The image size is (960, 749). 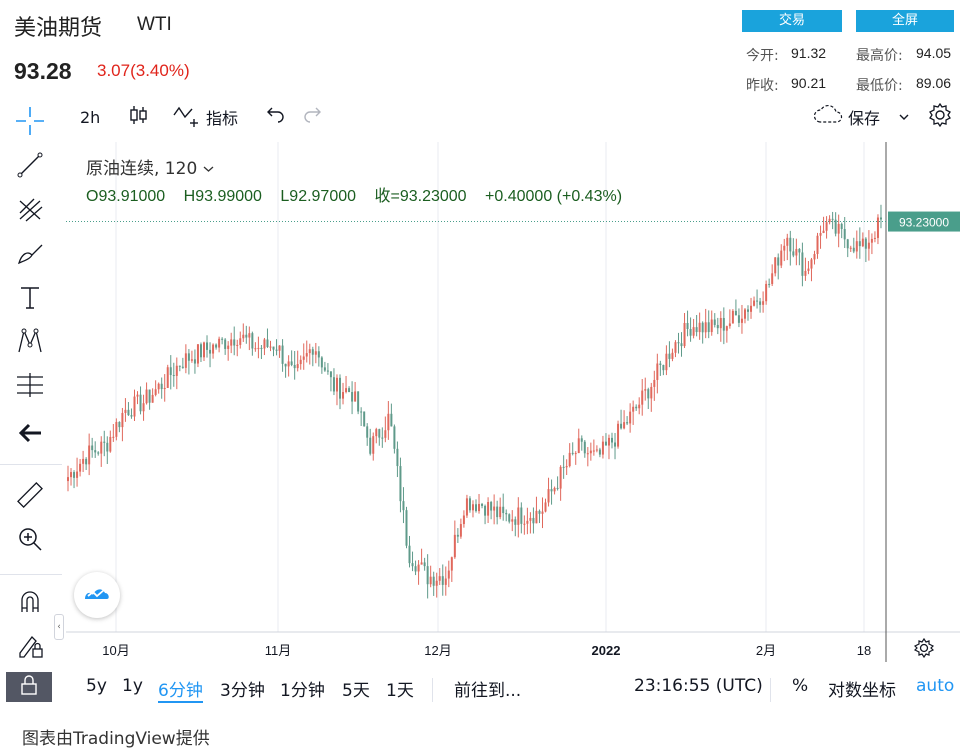 I want to click on series-legend-title: 原油连续, 120, so click(x=150, y=166).